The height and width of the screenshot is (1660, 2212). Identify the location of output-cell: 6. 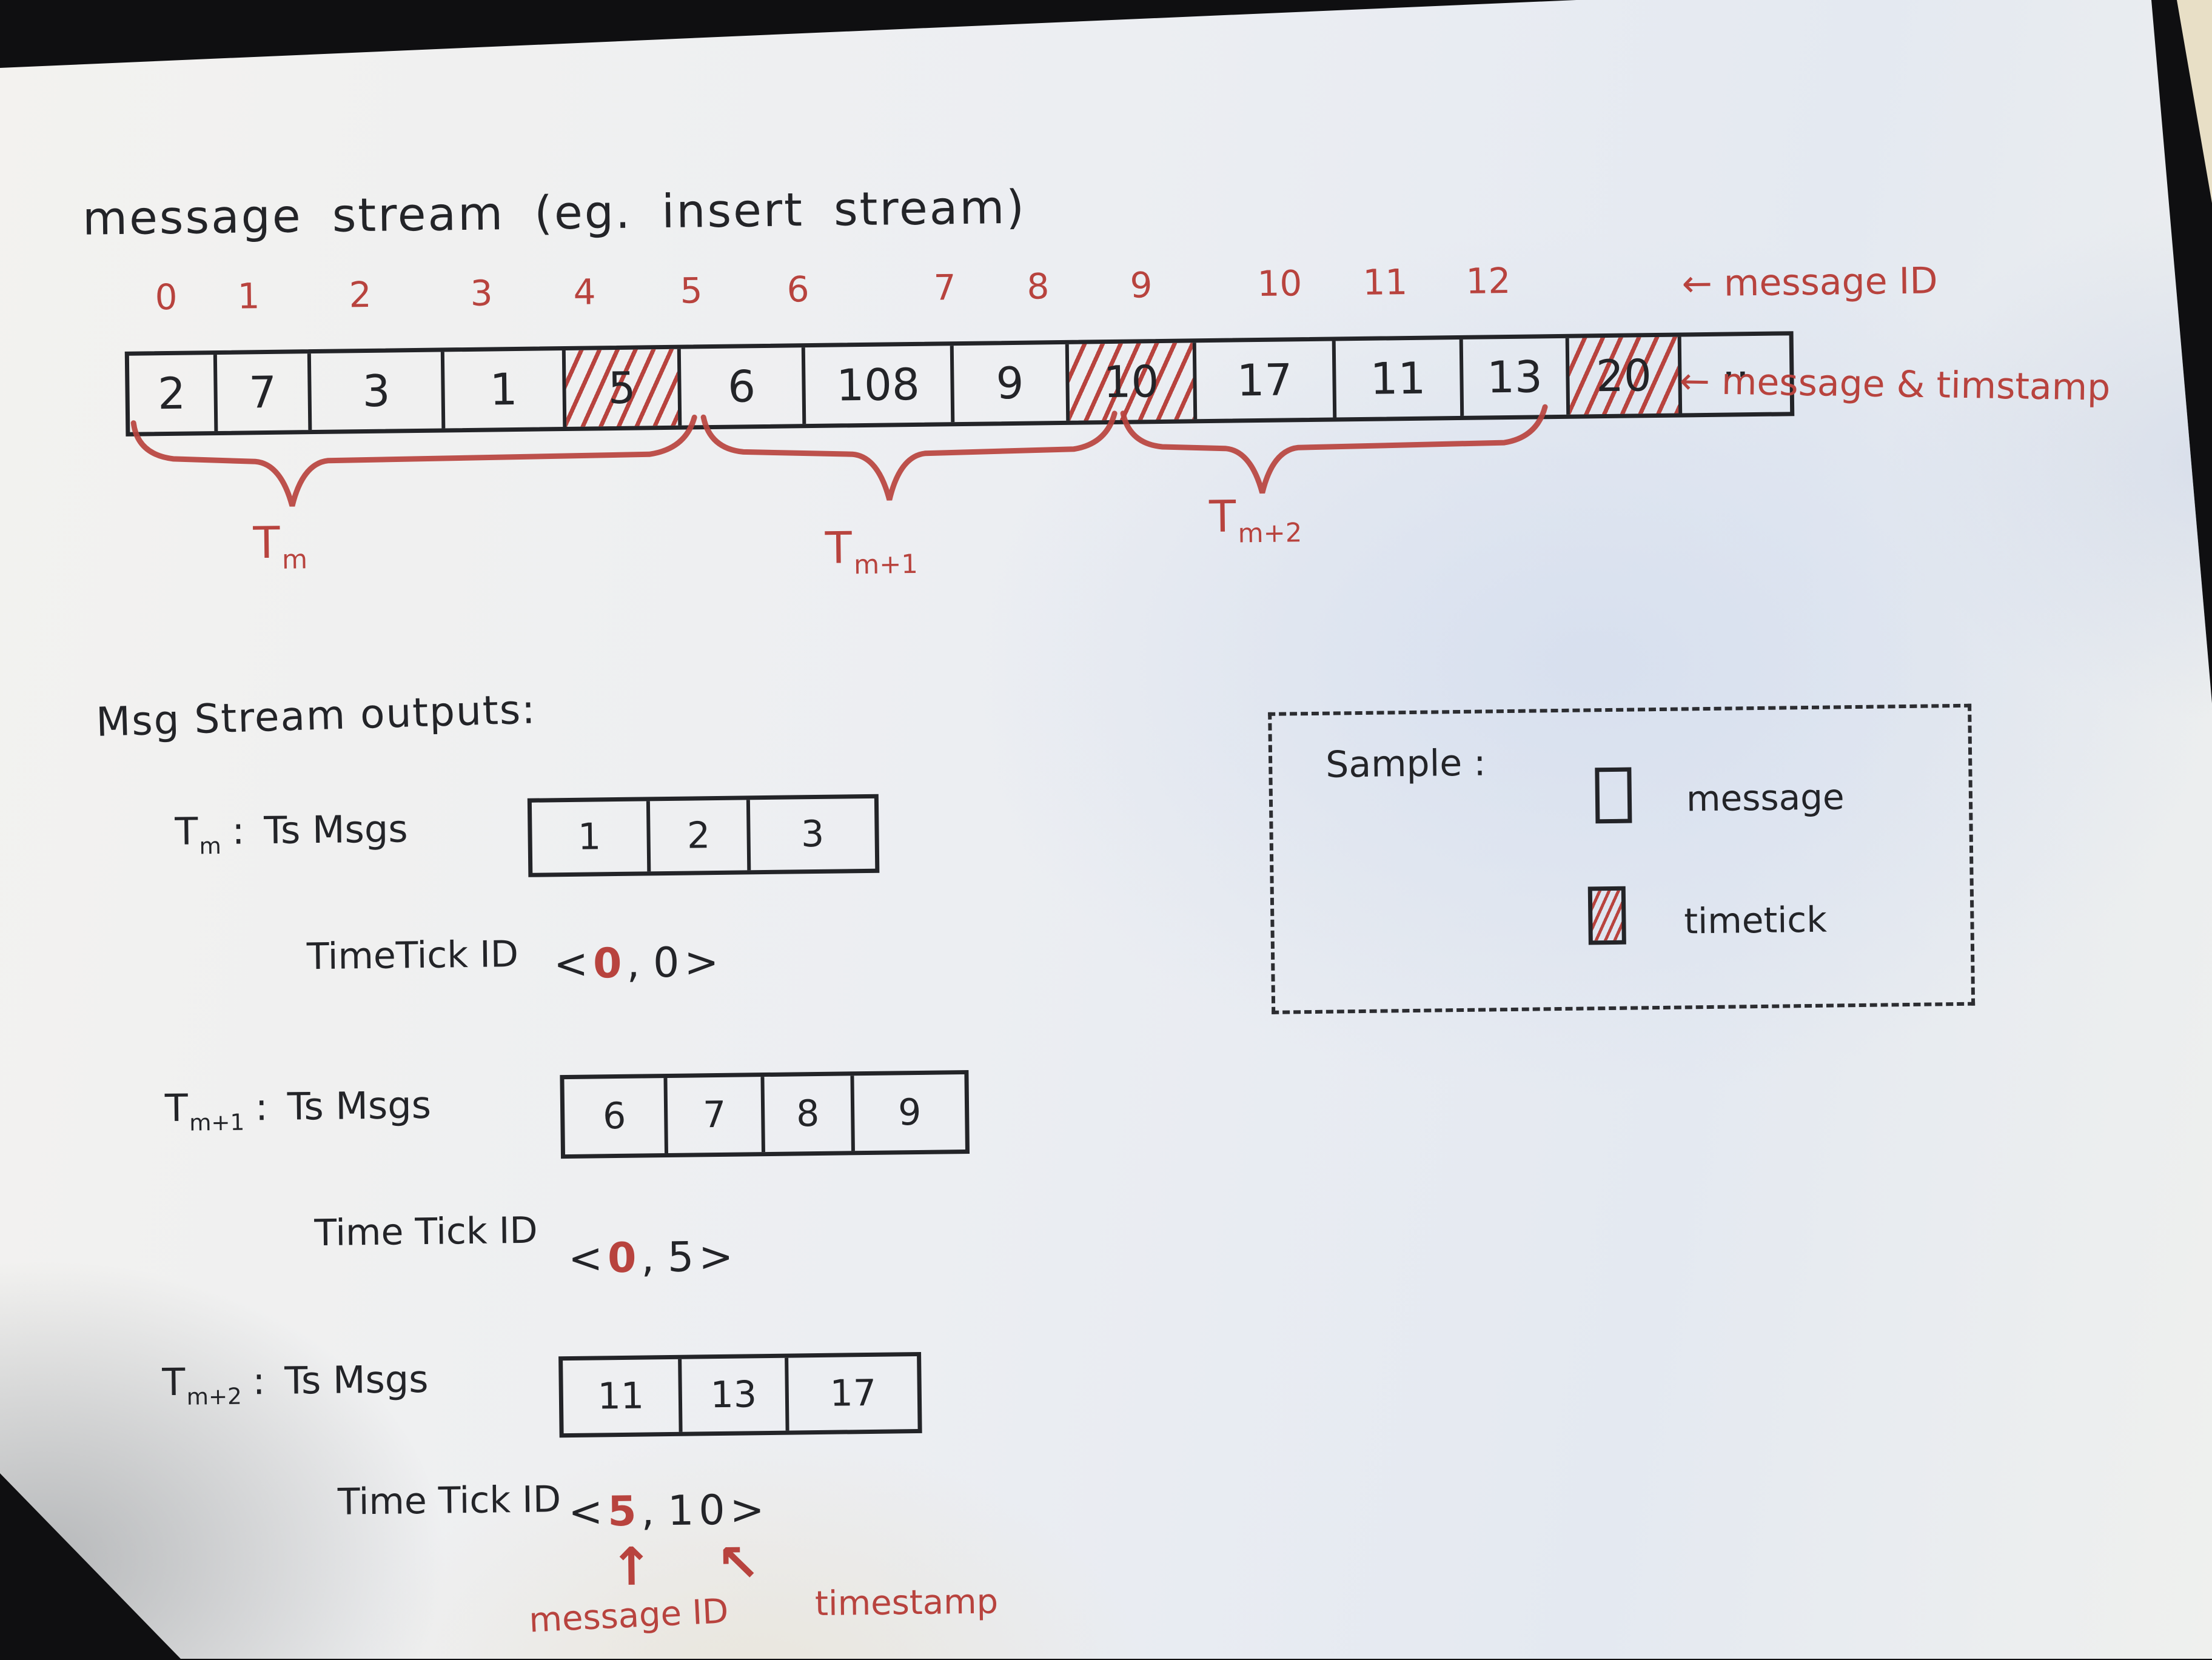
(616, 1116).